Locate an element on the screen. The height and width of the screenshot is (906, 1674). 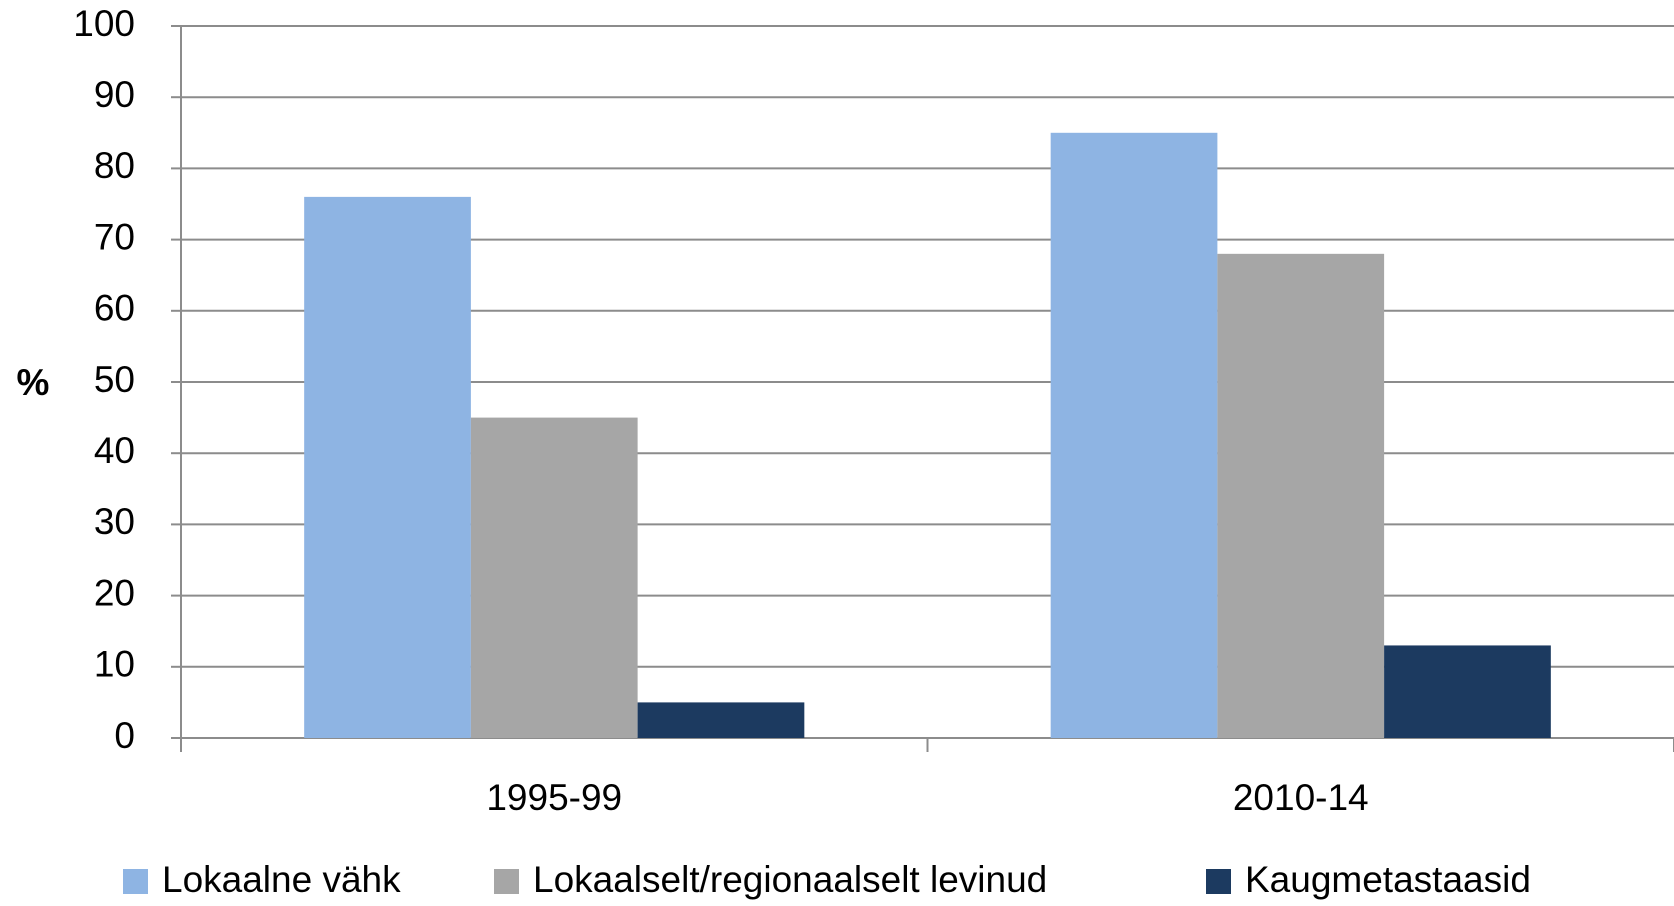
y-tick-label: 90 is located at coordinates (114, 94).